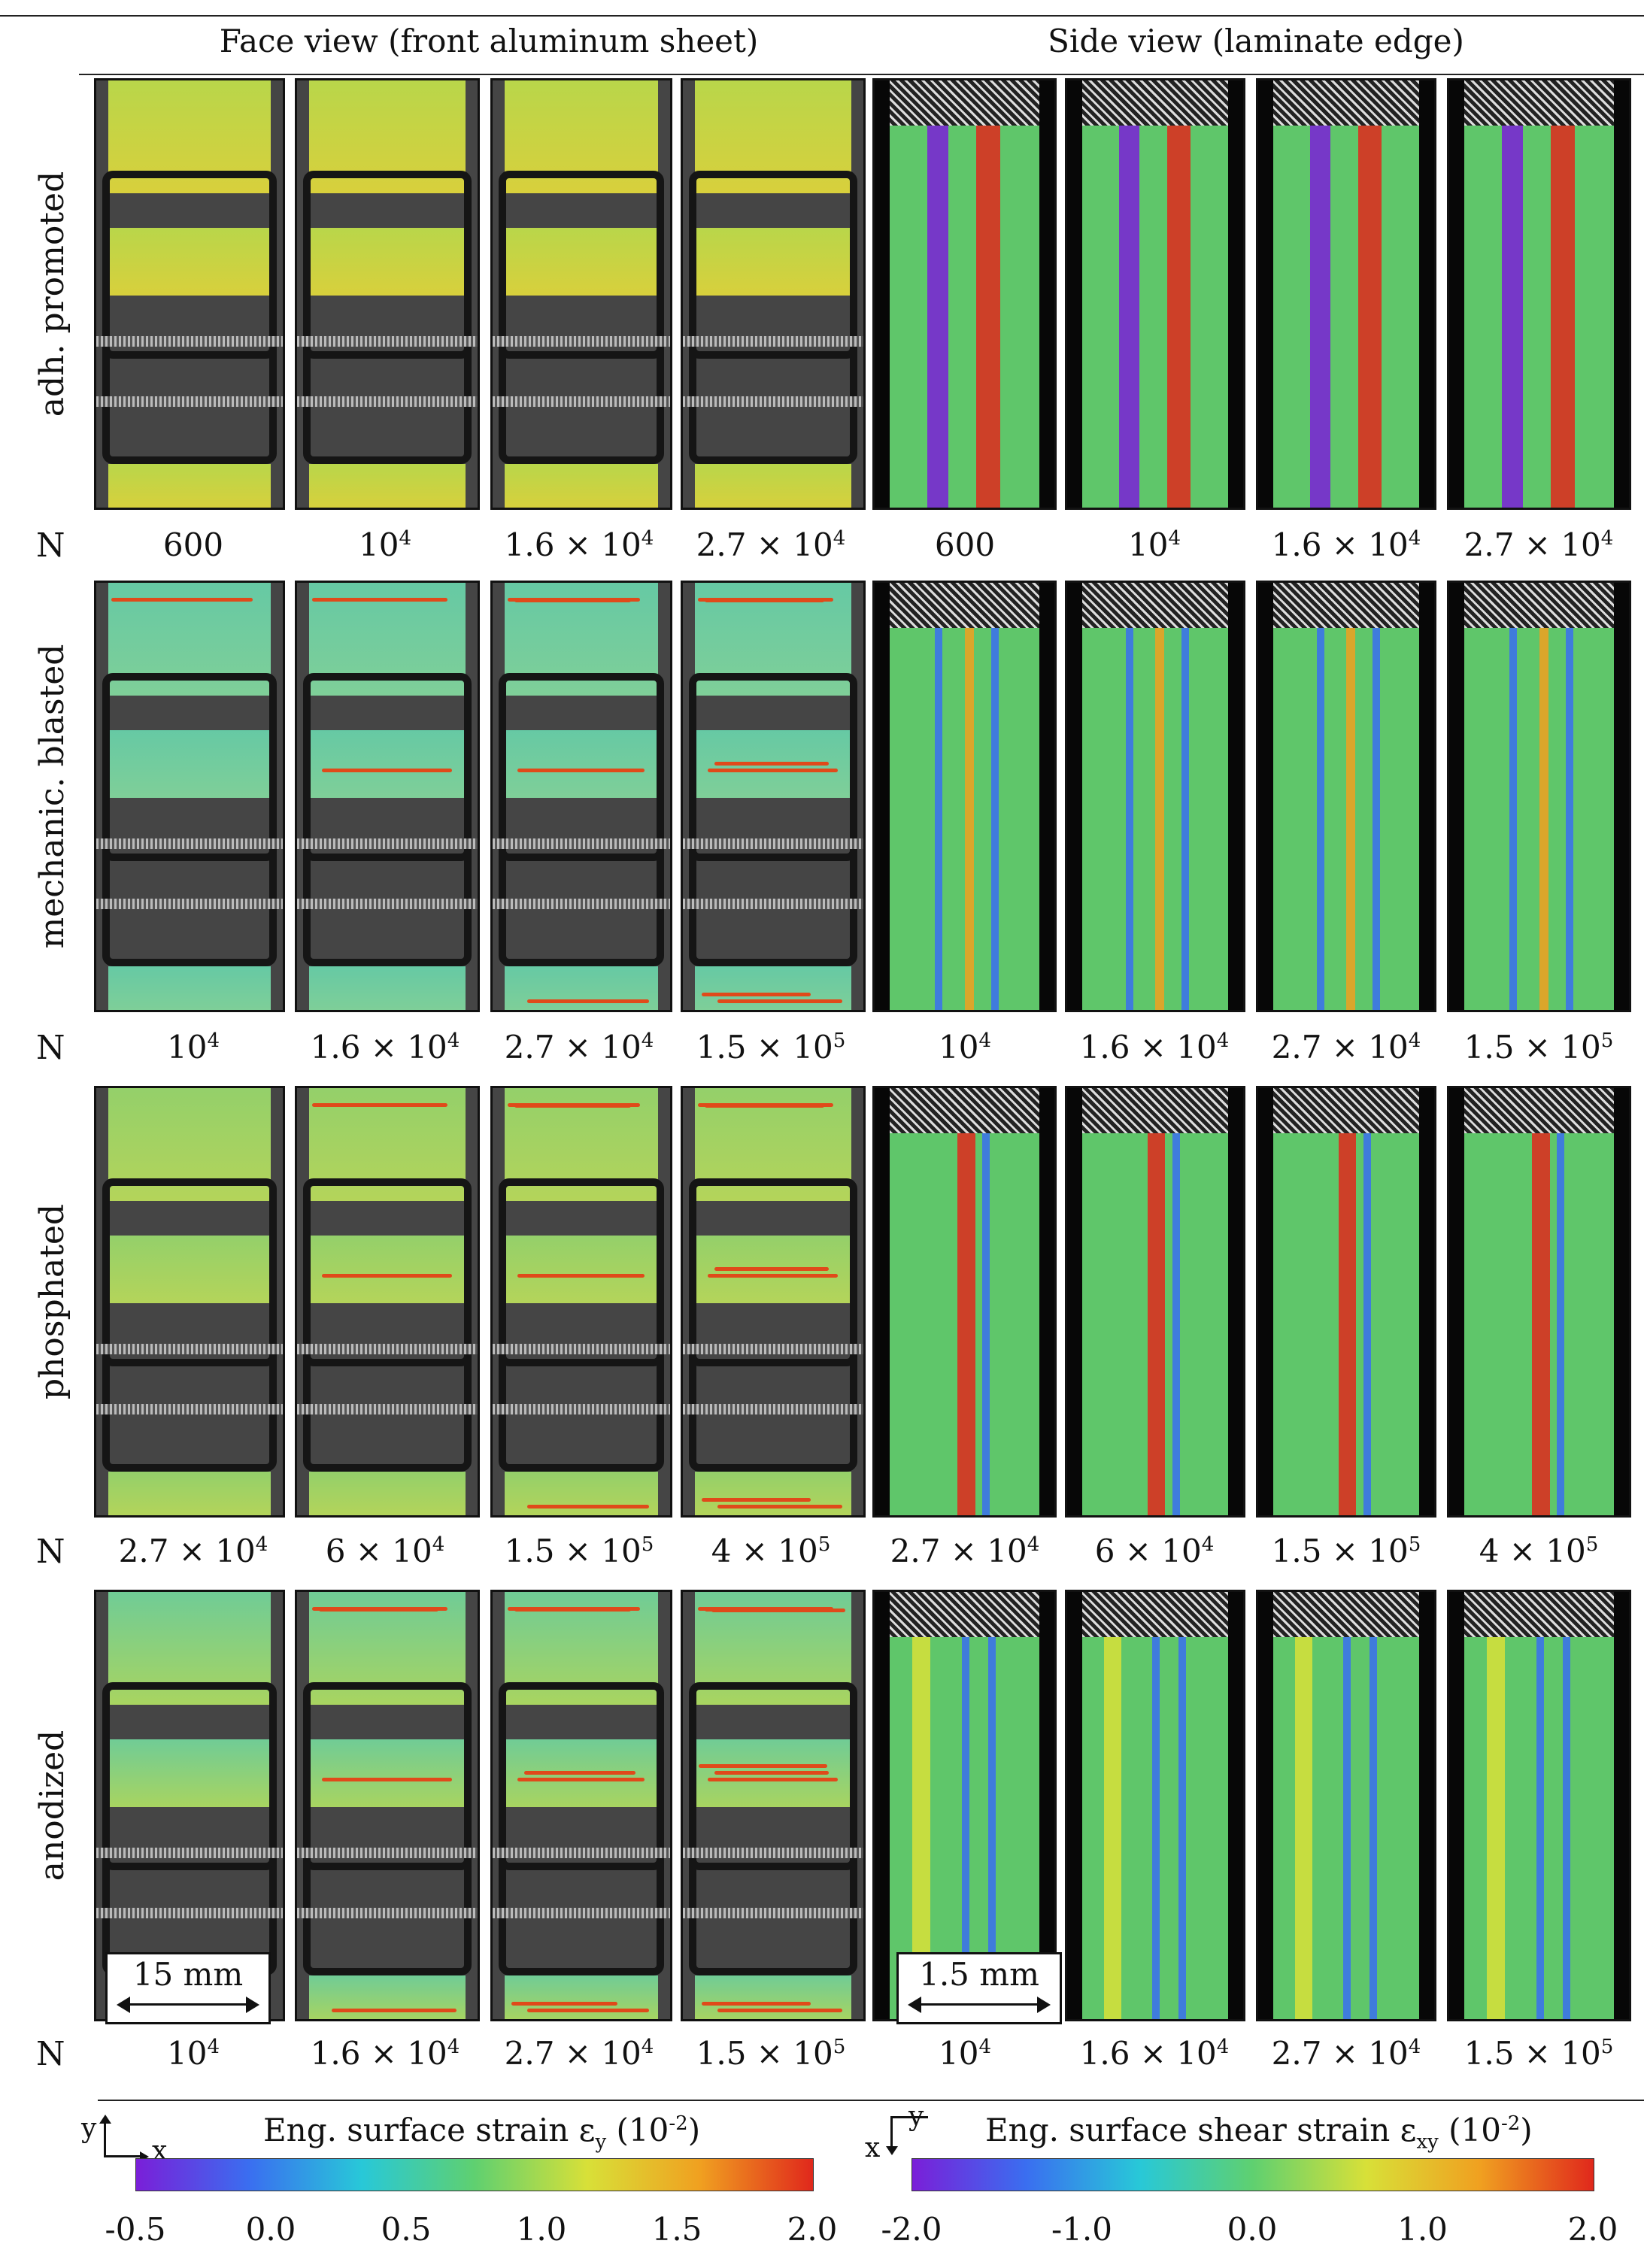 The image size is (1644, 2268). What do you see at coordinates (812, 2230) in the screenshot?
I see `left-tick-5: 2.0` at bounding box center [812, 2230].